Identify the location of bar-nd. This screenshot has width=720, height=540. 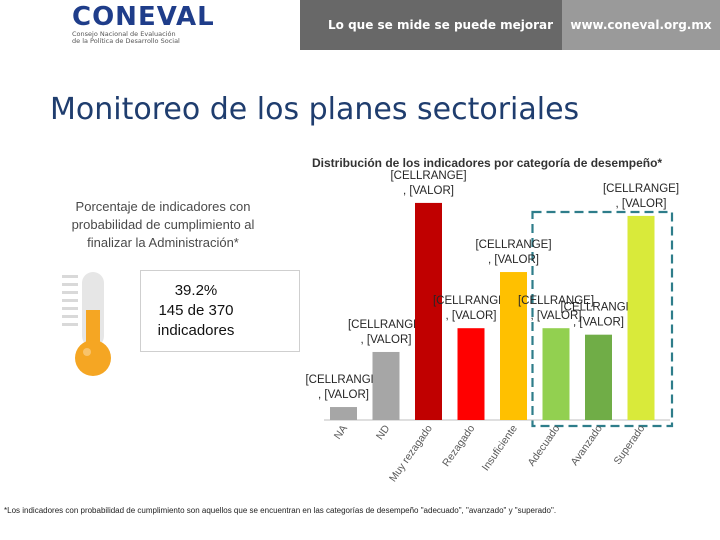
(386, 385).